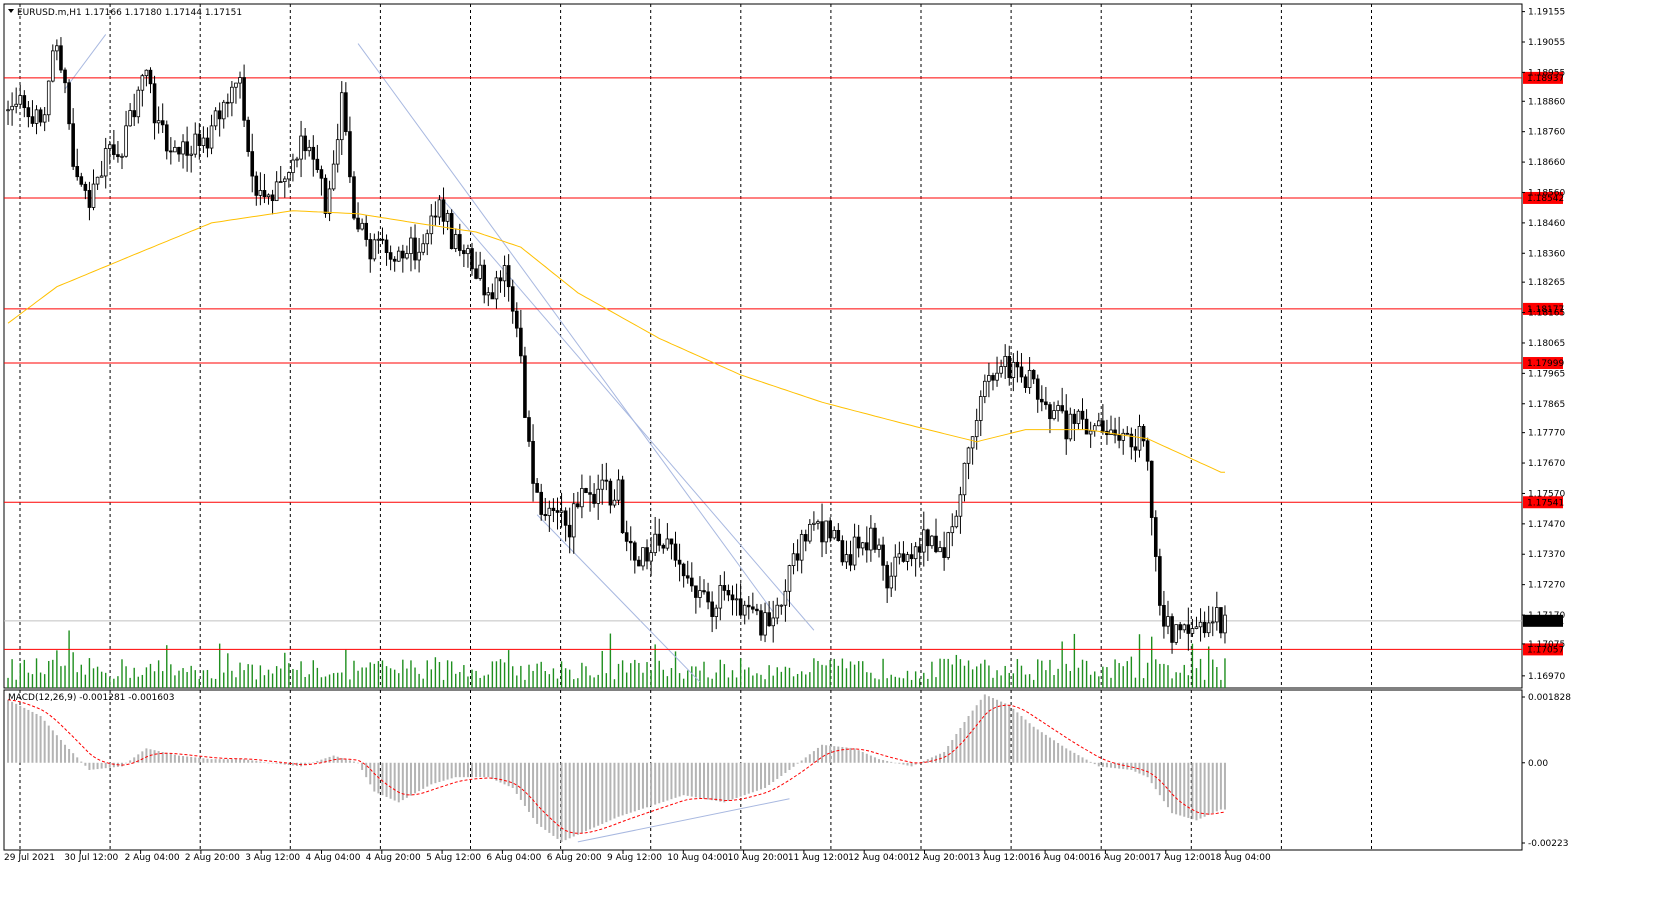  I want to click on price-tick-label: 1.18955, so click(1546, 73).